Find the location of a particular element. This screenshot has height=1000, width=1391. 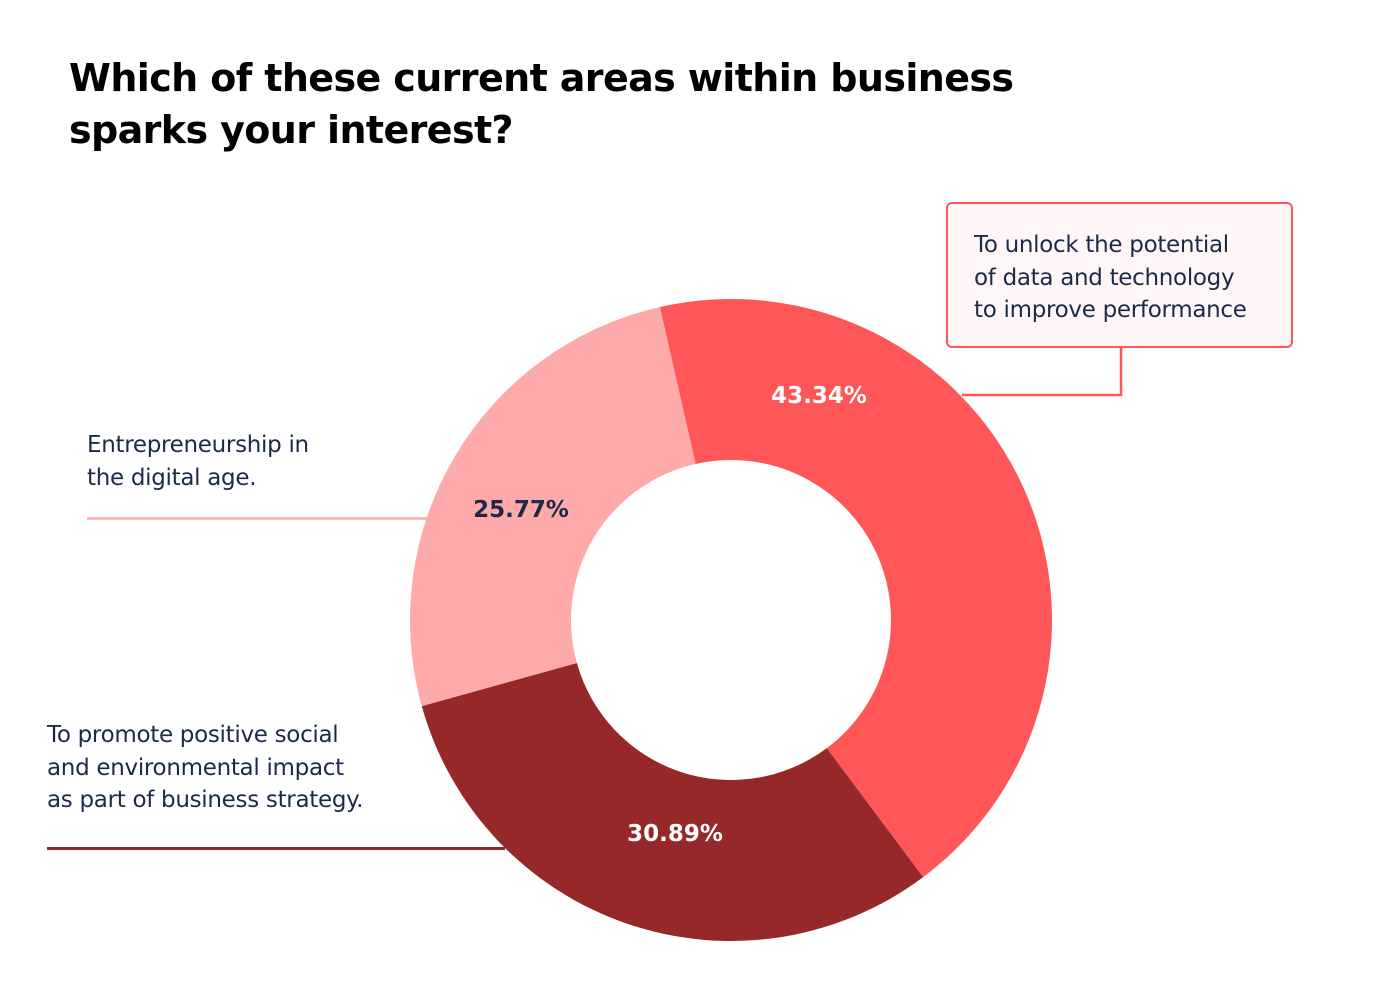

label-entrepreneurship-line-1: Entrepreneurship in is located at coordinates (198, 445).